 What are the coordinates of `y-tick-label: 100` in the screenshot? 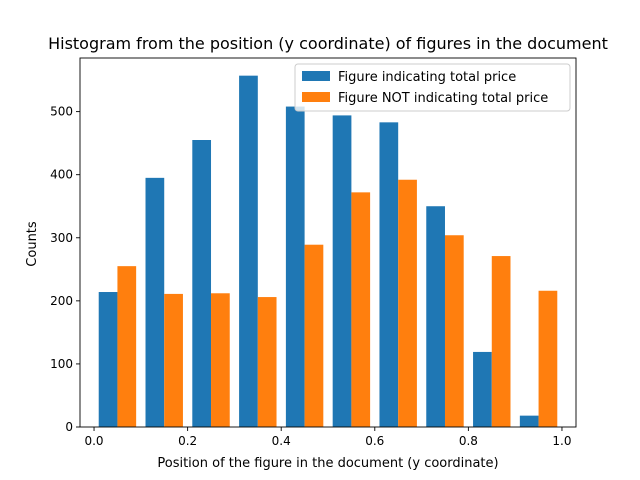 It's located at (61, 364).